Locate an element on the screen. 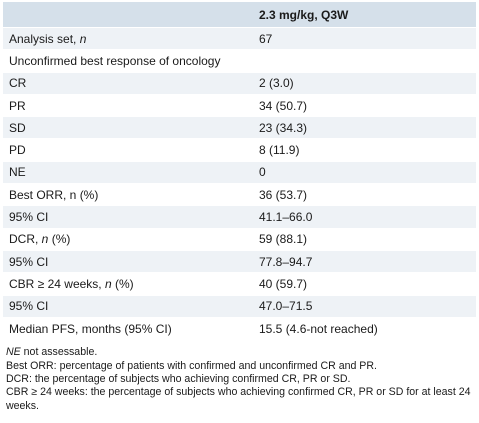 The width and height of the screenshot is (479, 423). row-label: CR is located at coordinates (18, 83).